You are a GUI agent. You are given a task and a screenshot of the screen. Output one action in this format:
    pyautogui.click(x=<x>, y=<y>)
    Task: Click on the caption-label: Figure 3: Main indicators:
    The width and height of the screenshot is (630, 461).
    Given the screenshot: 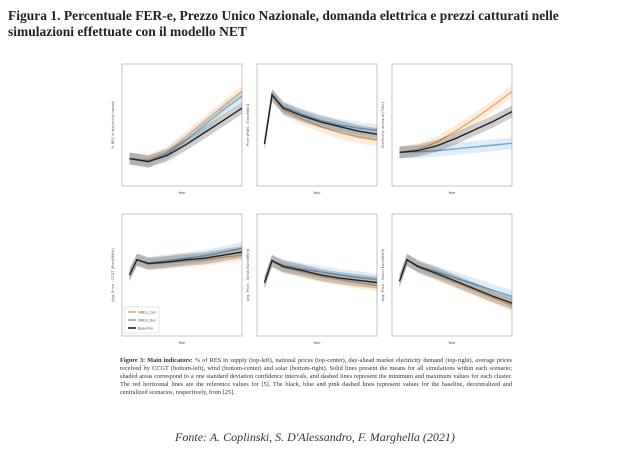 What is the action you would take?
    pyautogui.click(x=156, y=360)
    